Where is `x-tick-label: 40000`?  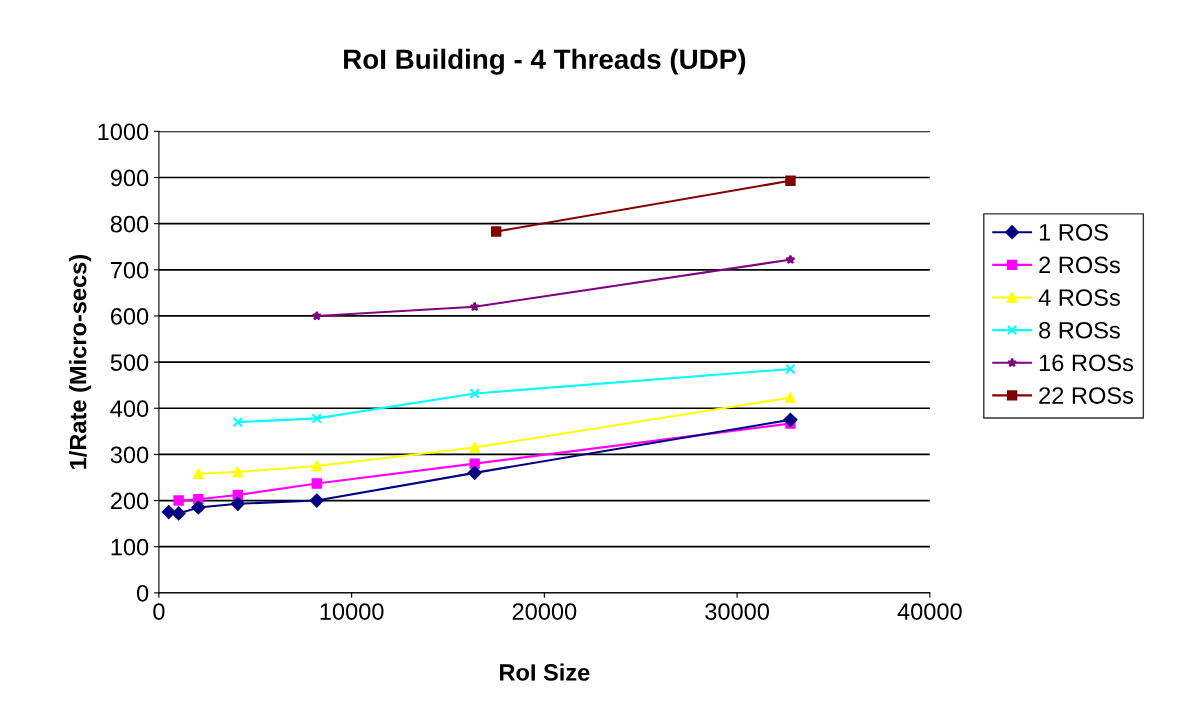
x-tick-label: 40000 is located at coordinates (929, 611).